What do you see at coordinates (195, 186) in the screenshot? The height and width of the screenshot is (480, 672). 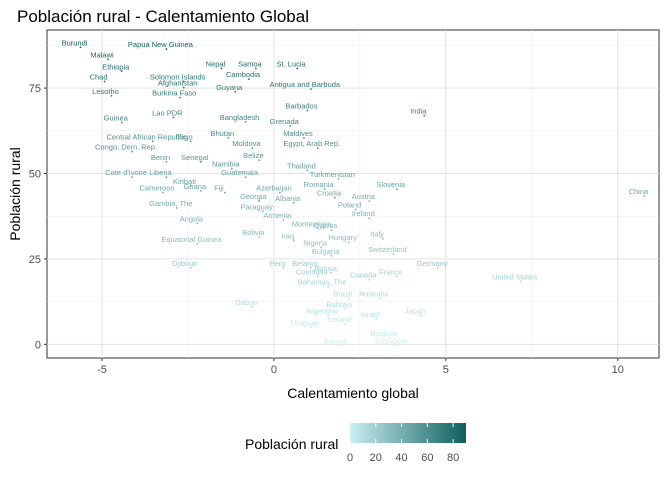 I see `point-label: Ghana` at bounding box center [195, 186].